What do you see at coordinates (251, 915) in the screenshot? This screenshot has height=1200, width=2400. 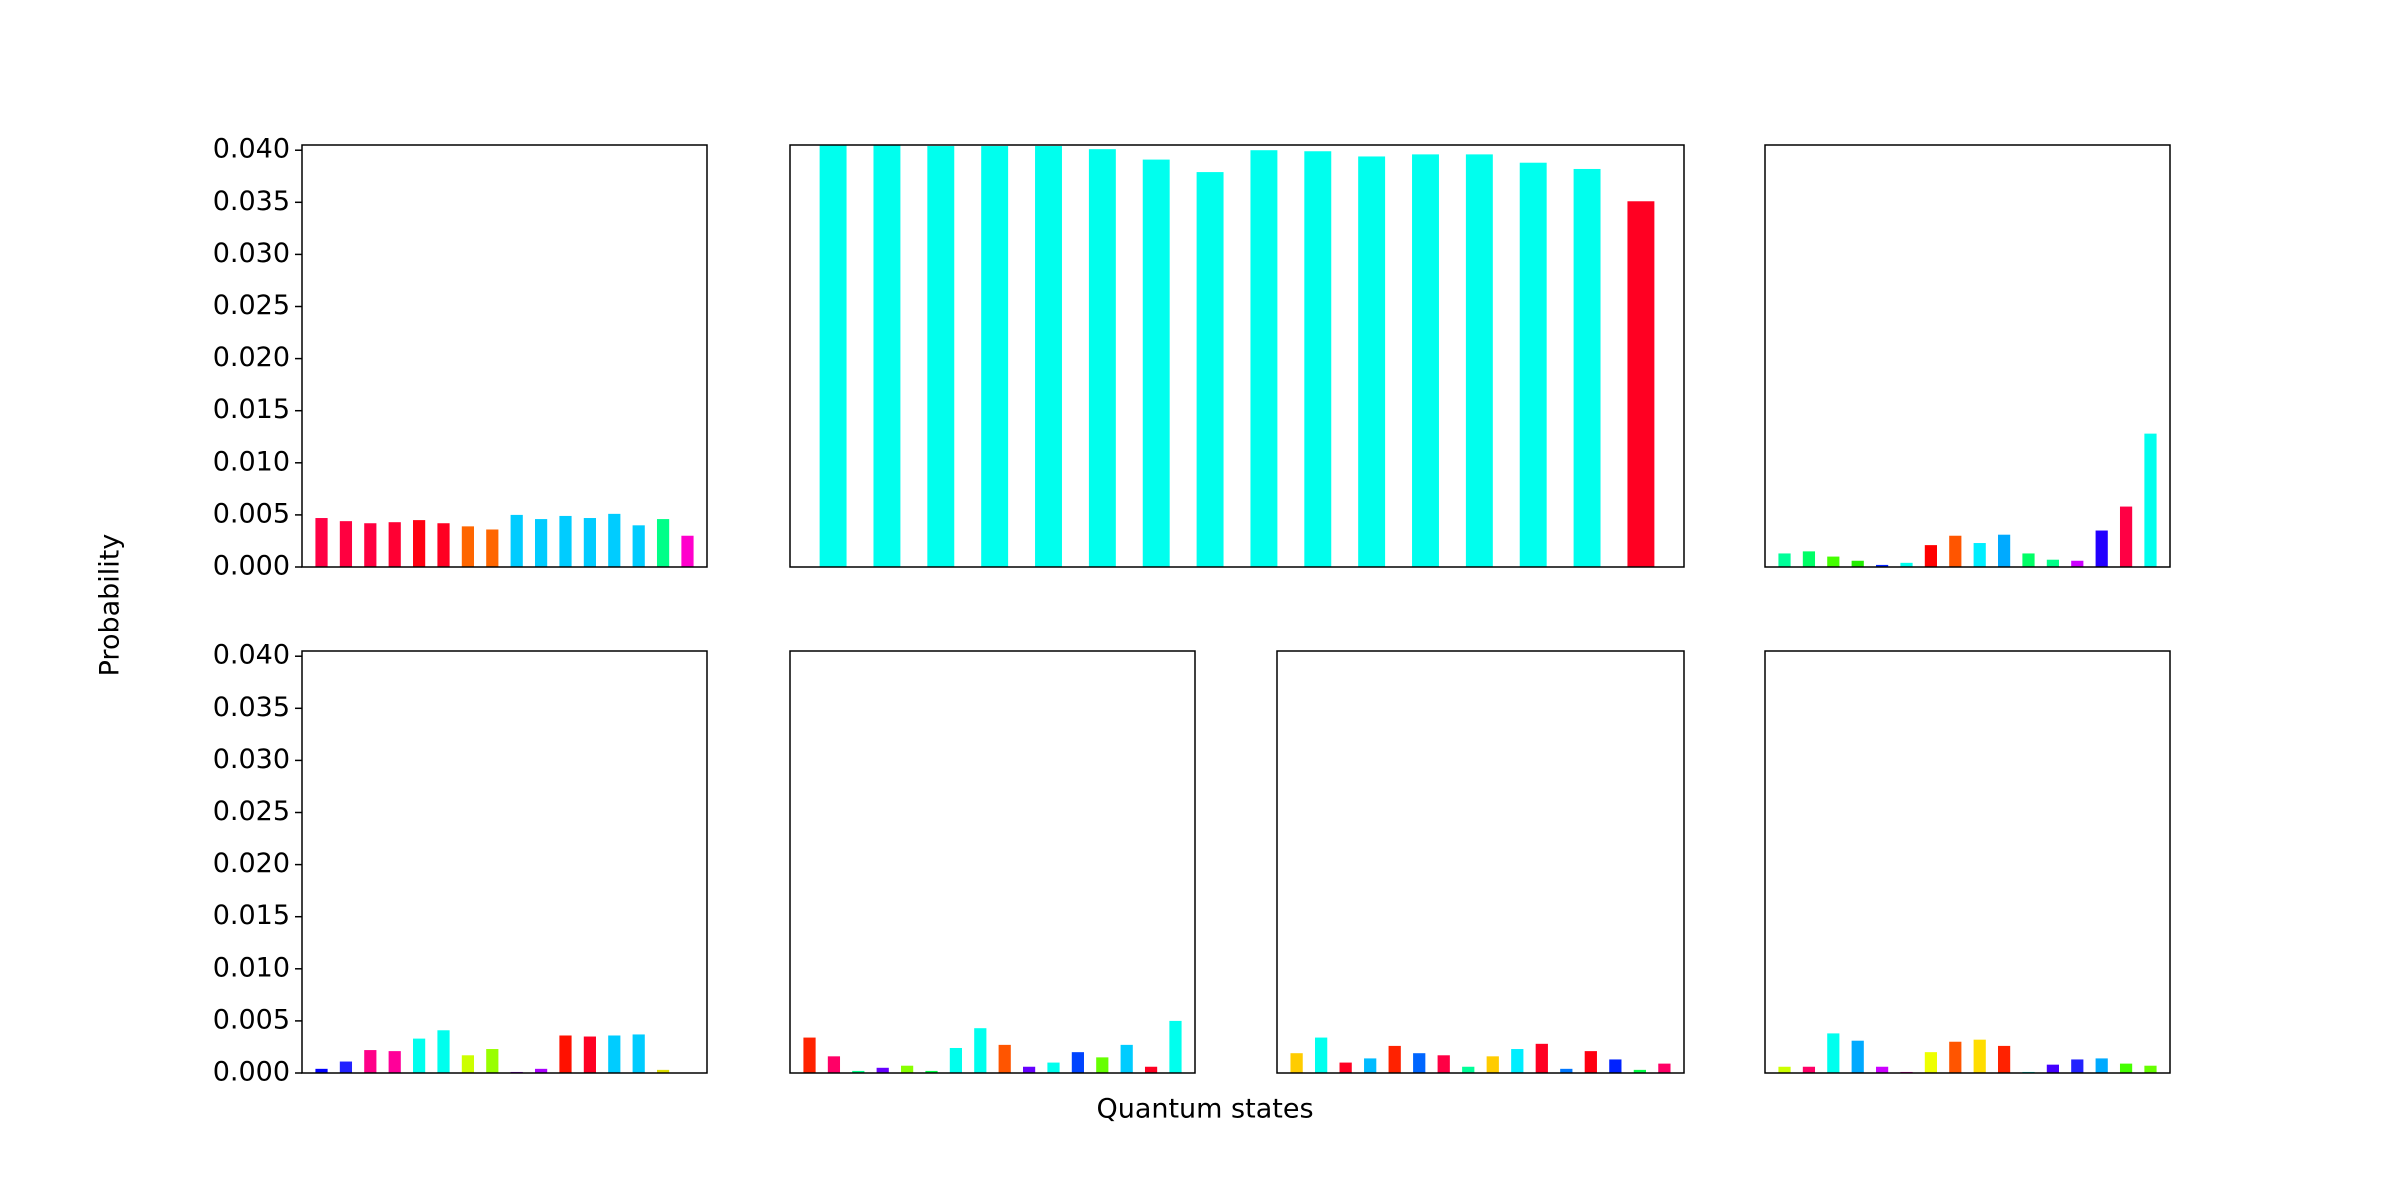 I see `y-tick-label: 0.015` at bounding box center [251, 915].